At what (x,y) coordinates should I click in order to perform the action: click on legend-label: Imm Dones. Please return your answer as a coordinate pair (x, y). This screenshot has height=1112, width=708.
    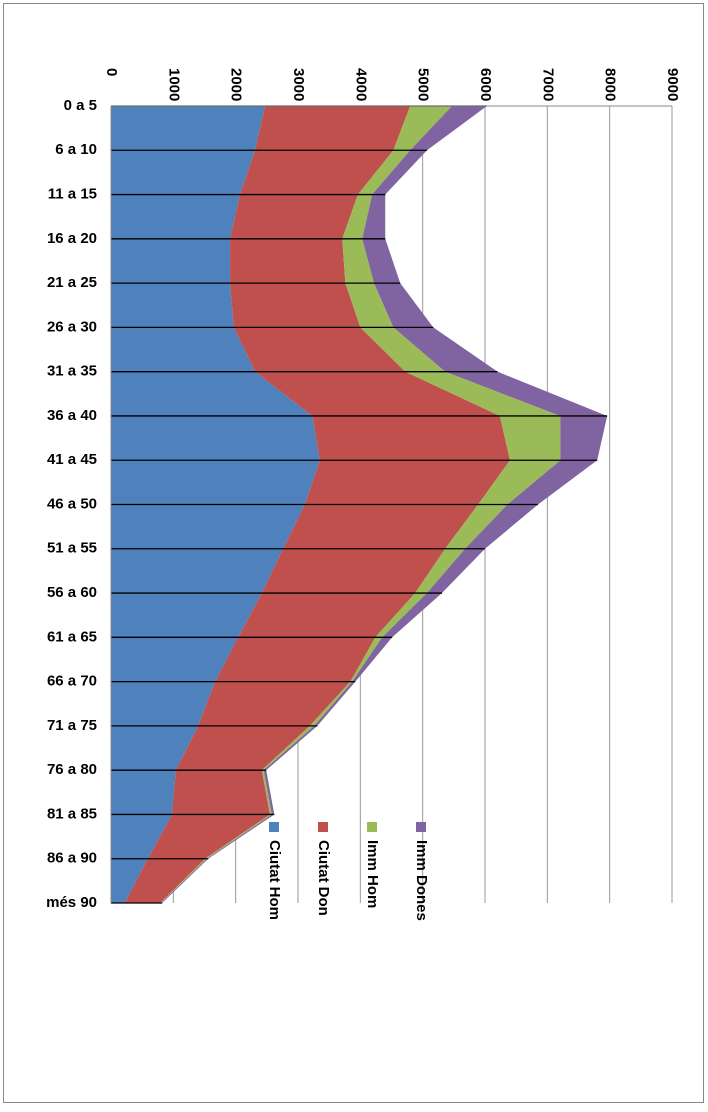
    Looking at the image, I should click on (421, 880).